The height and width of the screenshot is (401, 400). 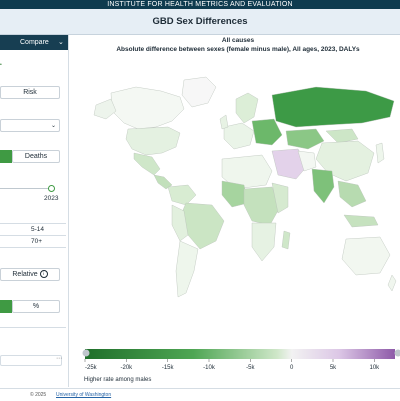 What do you see at coordinates (250, 368) in the screenshot?
I see `legend-tick-label: -5k` at bounding box center [250, 368].